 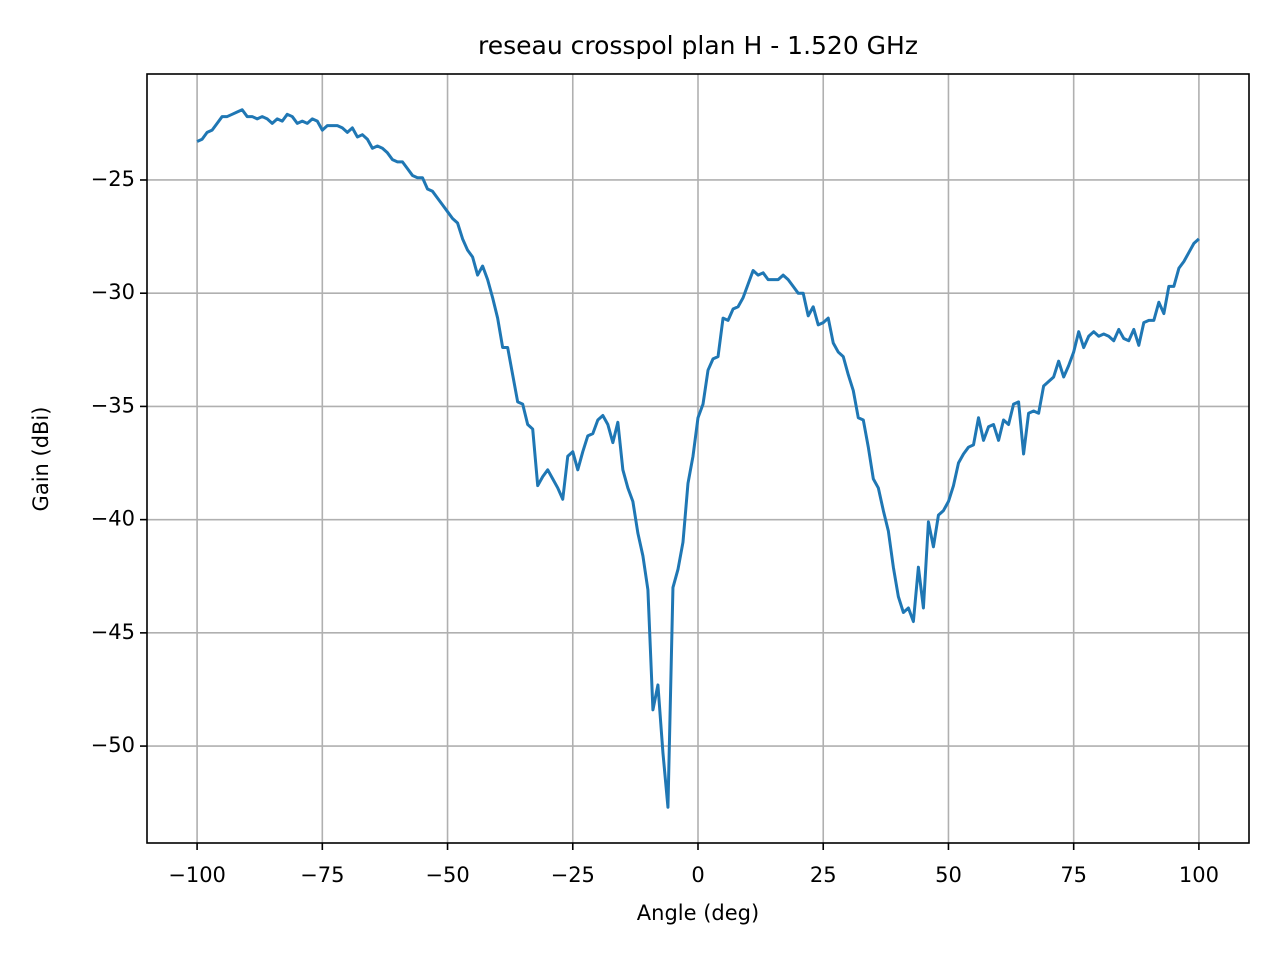 I want to click on y-tick-label: −50, so click(x=113, y=745).